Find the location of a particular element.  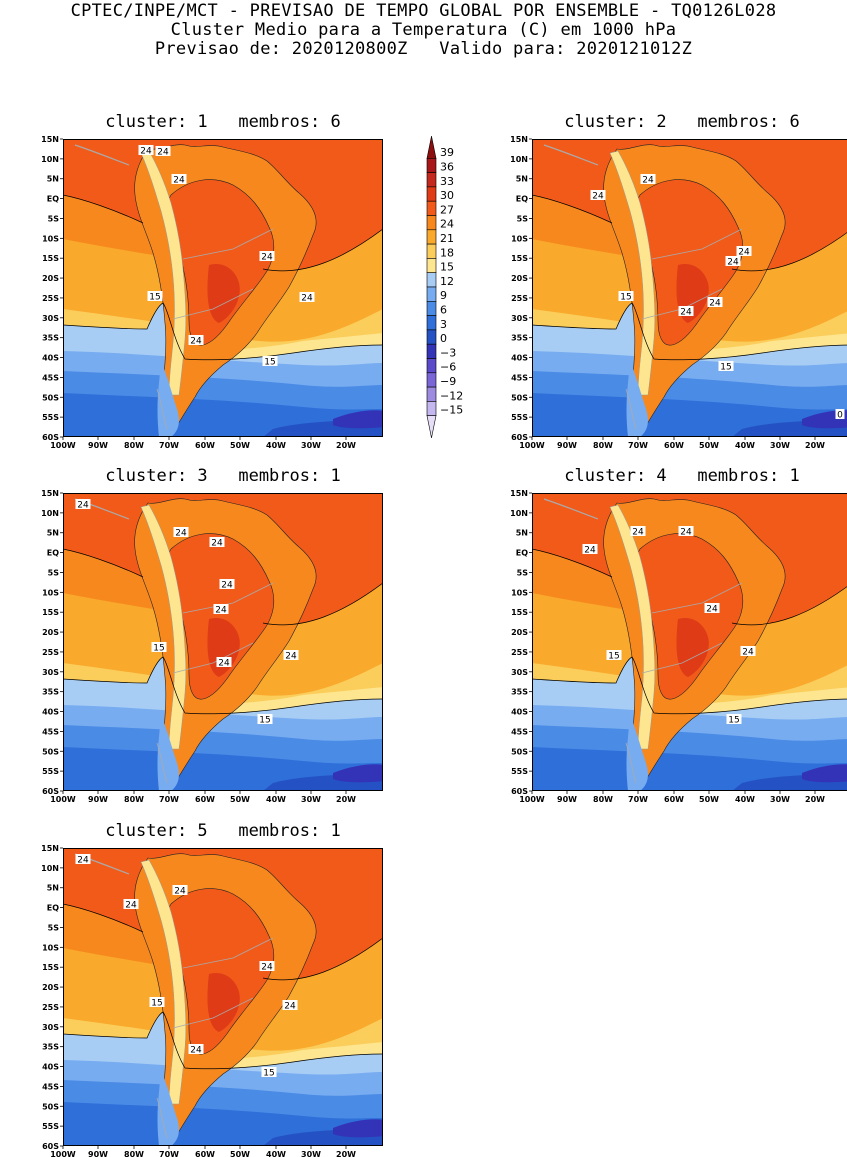

colorbar-label: 33 is located at coordinates (447, 181).